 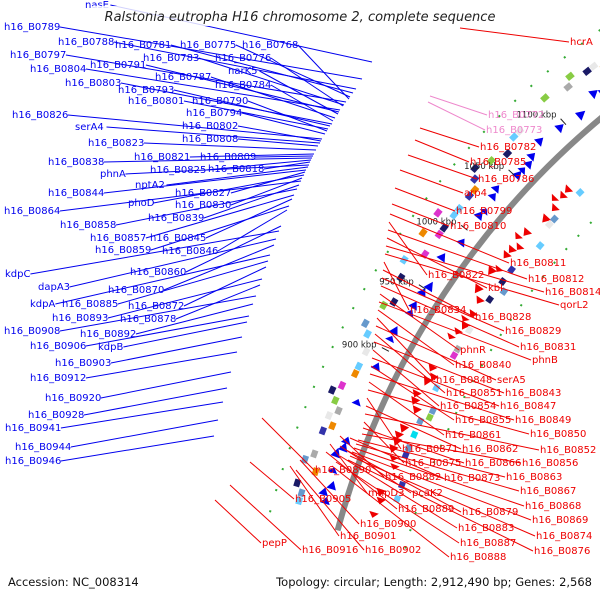 I want to click on gene-label: h16_B0906, so click(x=58, y=346).